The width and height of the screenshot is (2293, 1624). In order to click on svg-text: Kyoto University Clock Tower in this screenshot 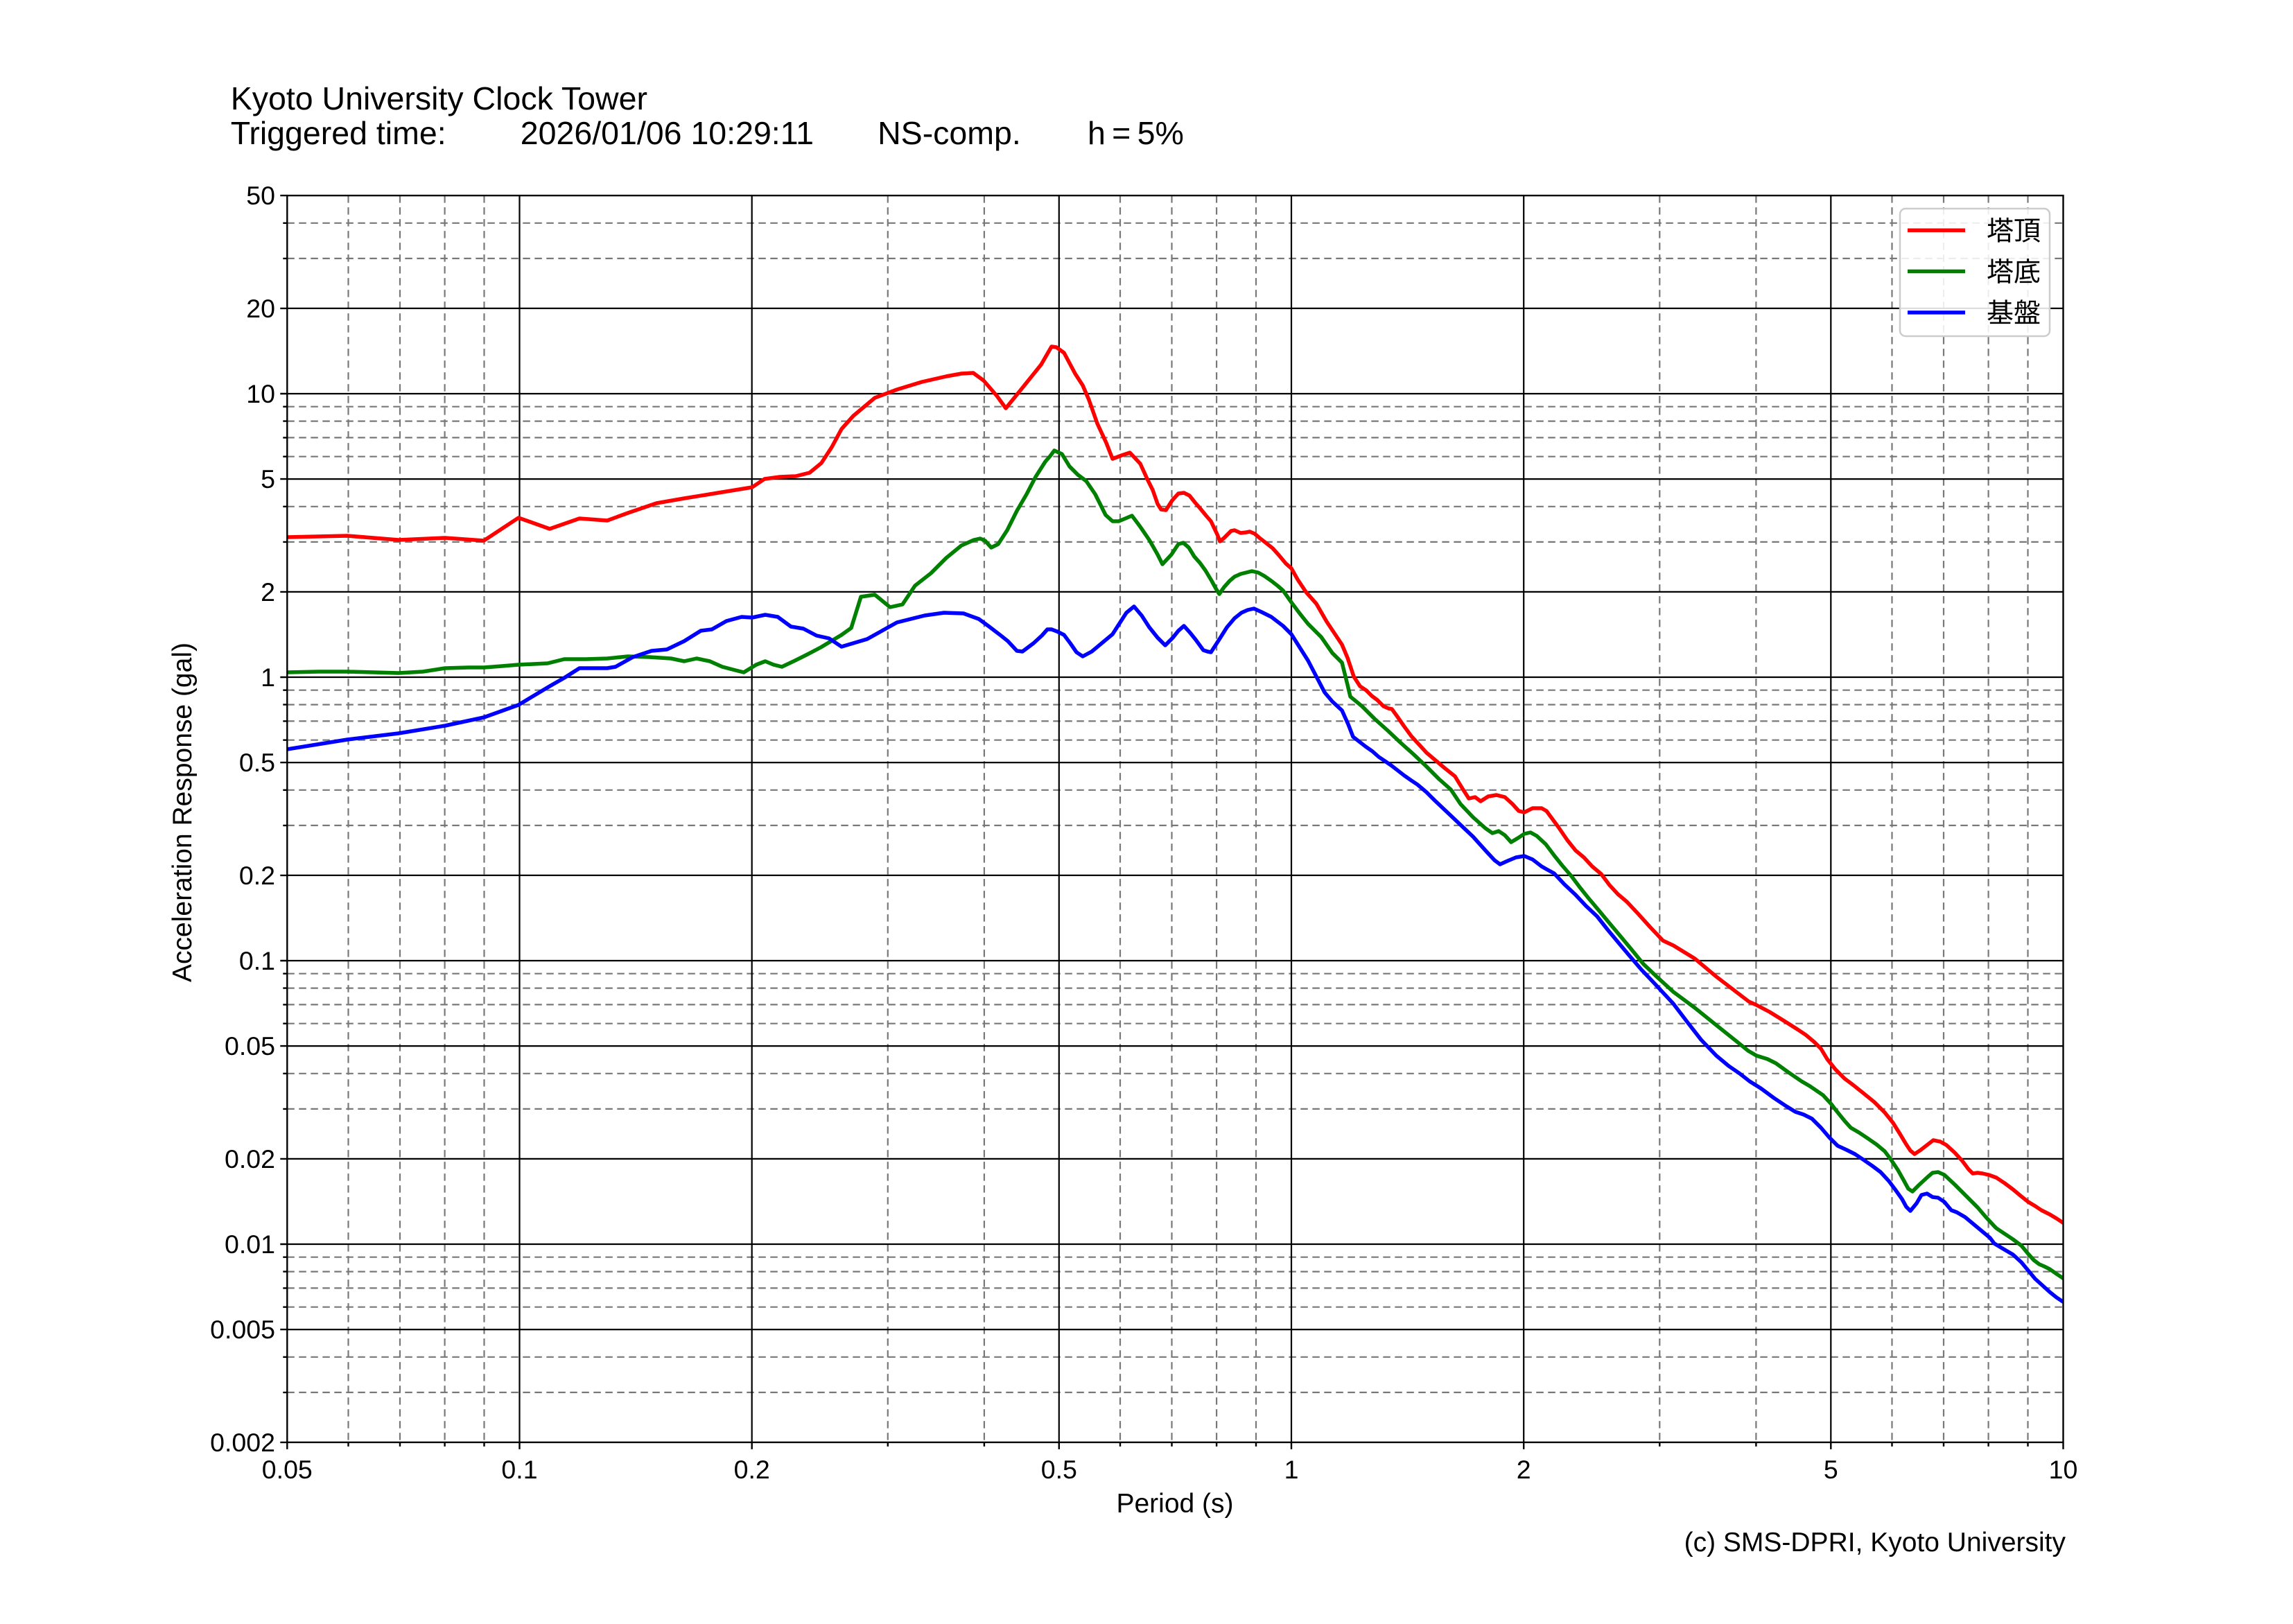, I will do `click(439, 98)`.